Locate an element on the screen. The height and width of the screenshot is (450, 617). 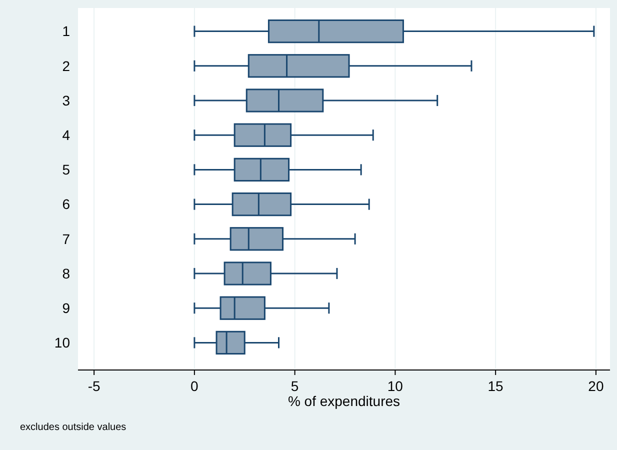
x-axis-title: % of expenditures is located at coordinates (344, 401).